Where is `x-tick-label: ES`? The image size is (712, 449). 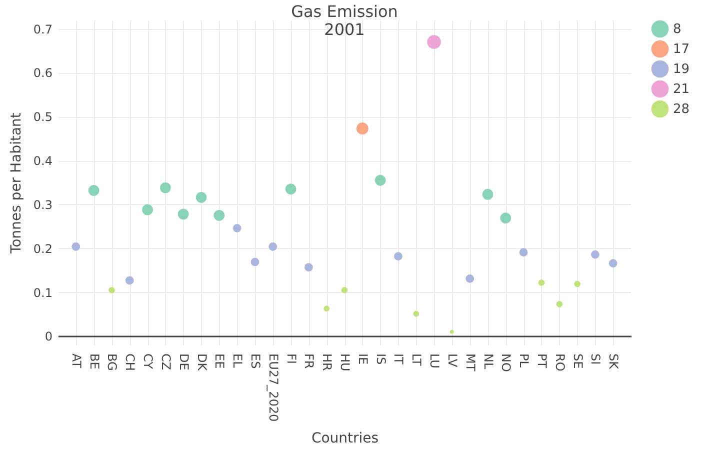 x-tick-label: ES is located at coordinates (255, 361).